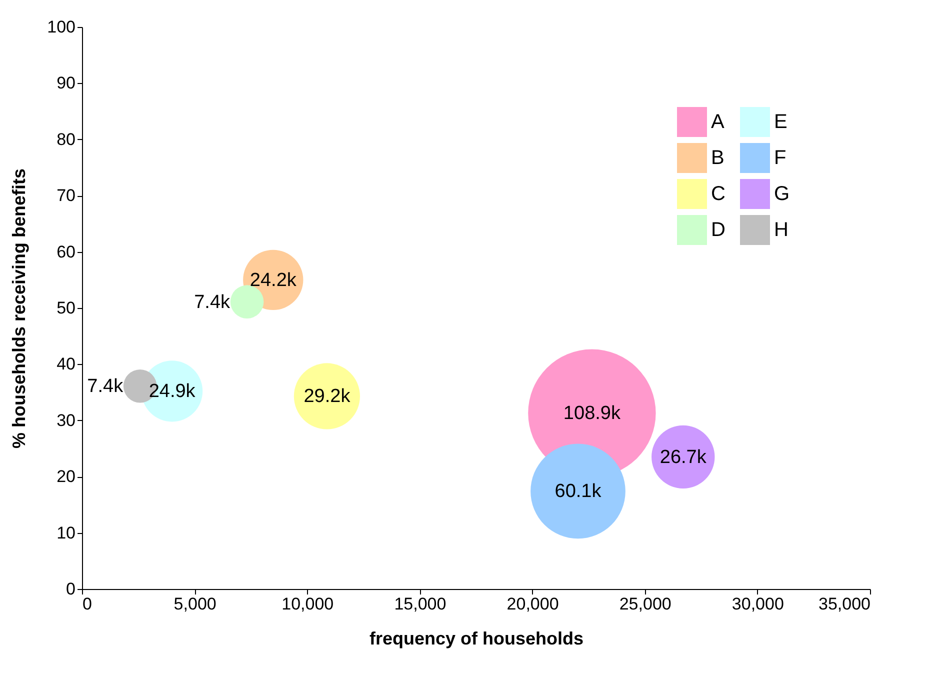 The image size is (946, 684). What do you see at coordinates (66, 139) in the screenshot?
I see `y-tick-label: 80` at bounding box center [66, 139].